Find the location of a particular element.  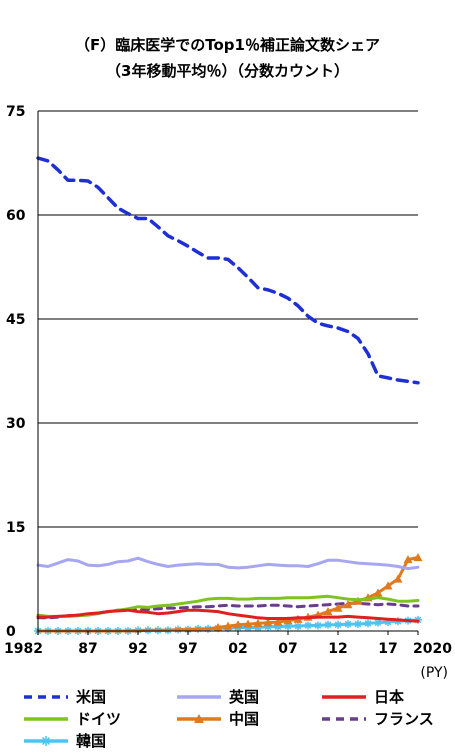

y-tick-label: 75 is located at coordinates (15, 112).